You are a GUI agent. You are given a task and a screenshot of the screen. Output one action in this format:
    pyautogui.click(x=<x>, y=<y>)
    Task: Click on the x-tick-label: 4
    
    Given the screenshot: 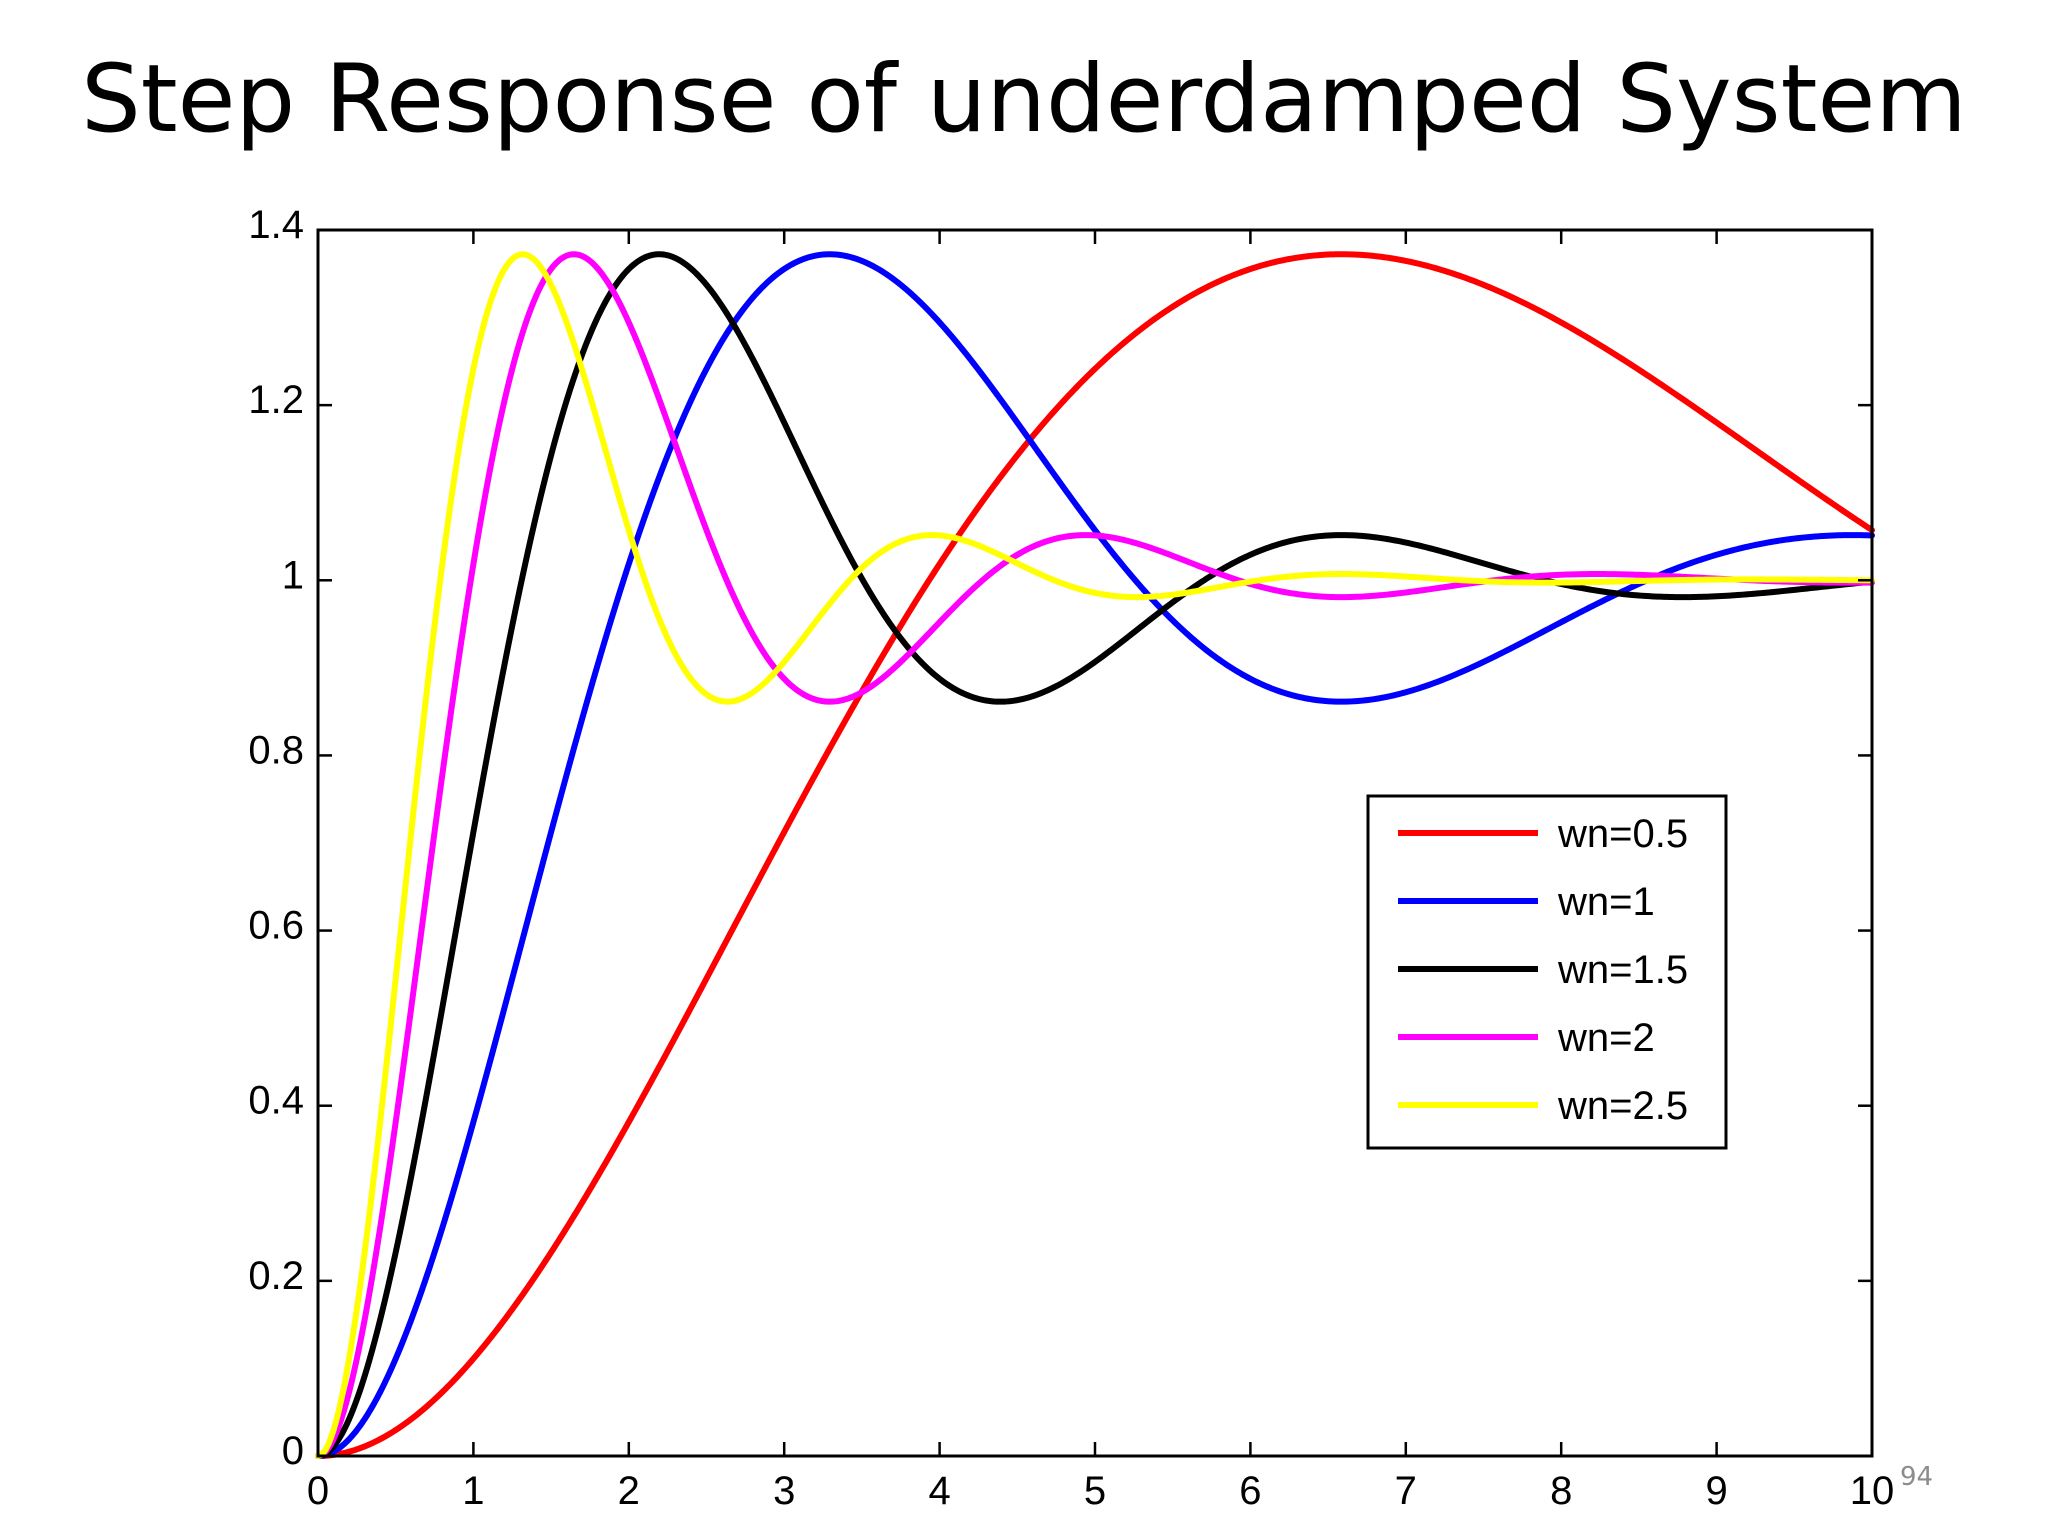 What is the action you would take?
    pyautogui.click(x=939, y=1491)
    